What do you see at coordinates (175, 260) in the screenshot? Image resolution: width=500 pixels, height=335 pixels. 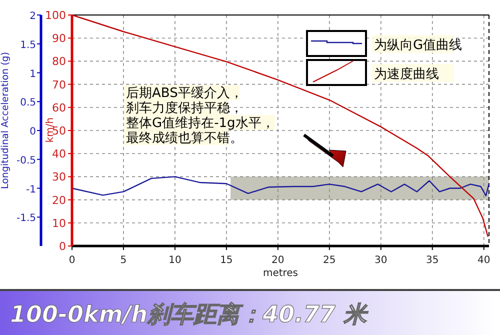 I see `x-tick-label: 10` at bounding box center [175, 260].